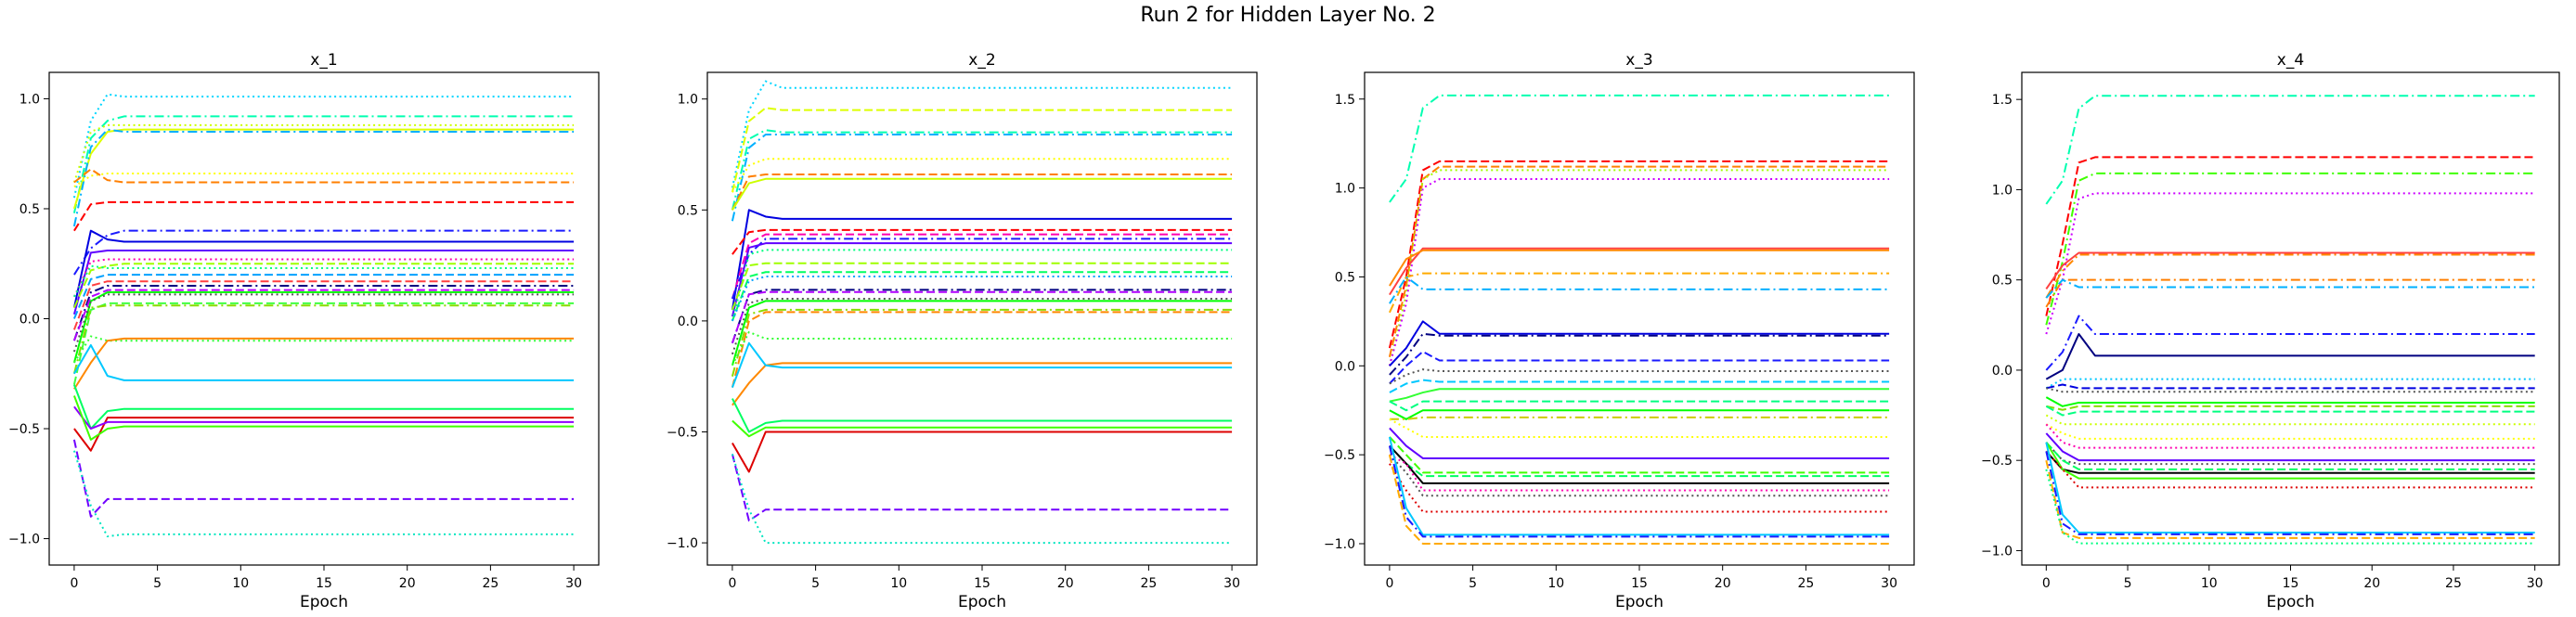  Describe the element at coordinates (2290, 602) in the screenshot. I see `x-axis-label: Epoch` at that location.